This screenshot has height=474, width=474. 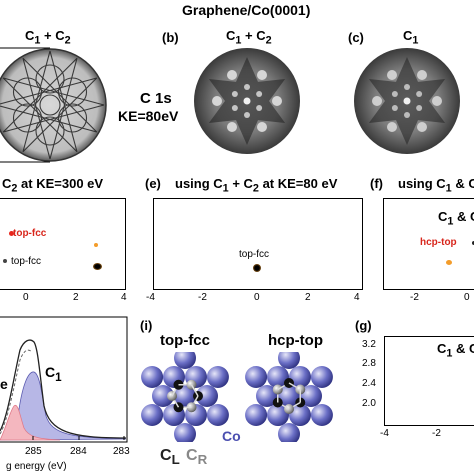 What do you see at coordinates (148, 116) in the screenshot?
I see `kinetic-energy-label: KE=80eV` at bounding box center [148, 116].